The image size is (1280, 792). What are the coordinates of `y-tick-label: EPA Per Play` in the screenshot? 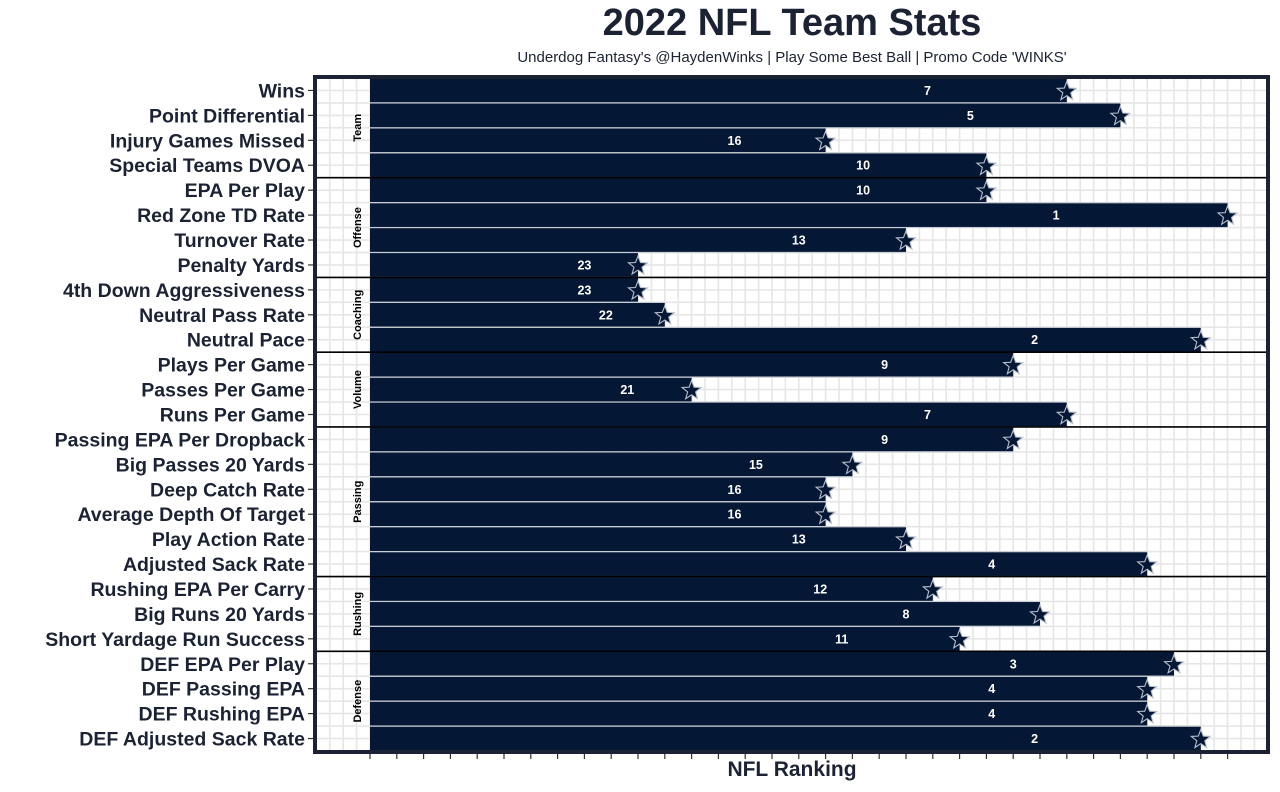 It's located at (245, 191).